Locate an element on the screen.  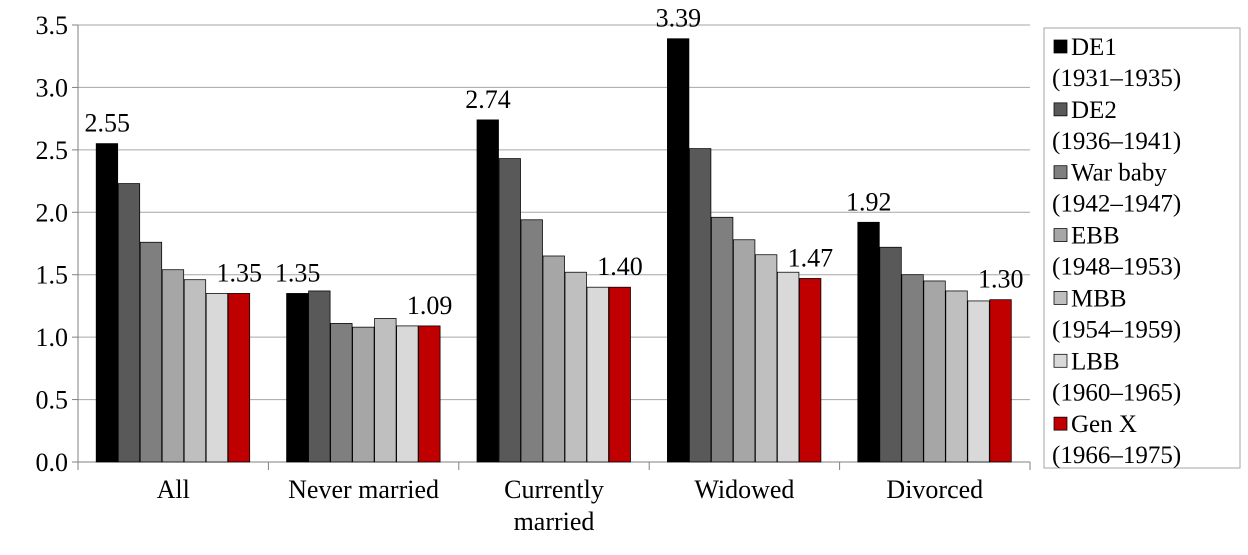
y-tick-label: 1.0 is located at coordinates (52, 337).